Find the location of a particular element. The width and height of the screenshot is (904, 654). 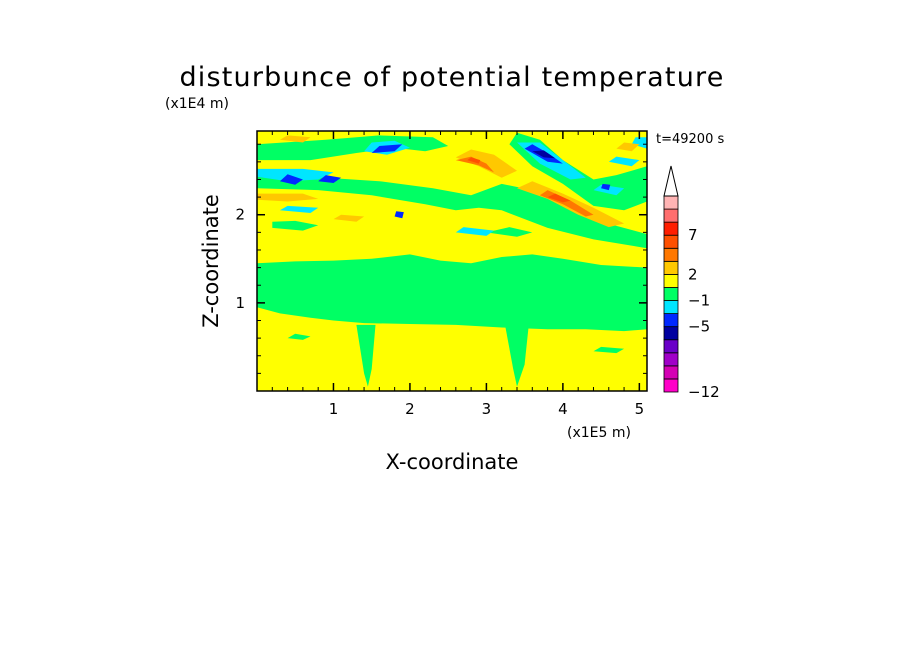

x-scale-label: (x1E5 m) is located at coordinates (599, 433).